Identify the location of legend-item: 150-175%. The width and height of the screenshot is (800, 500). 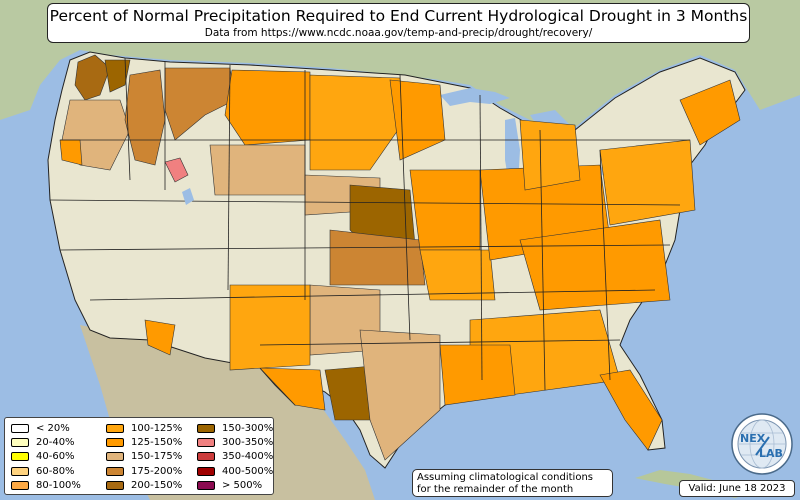
(146, 457).